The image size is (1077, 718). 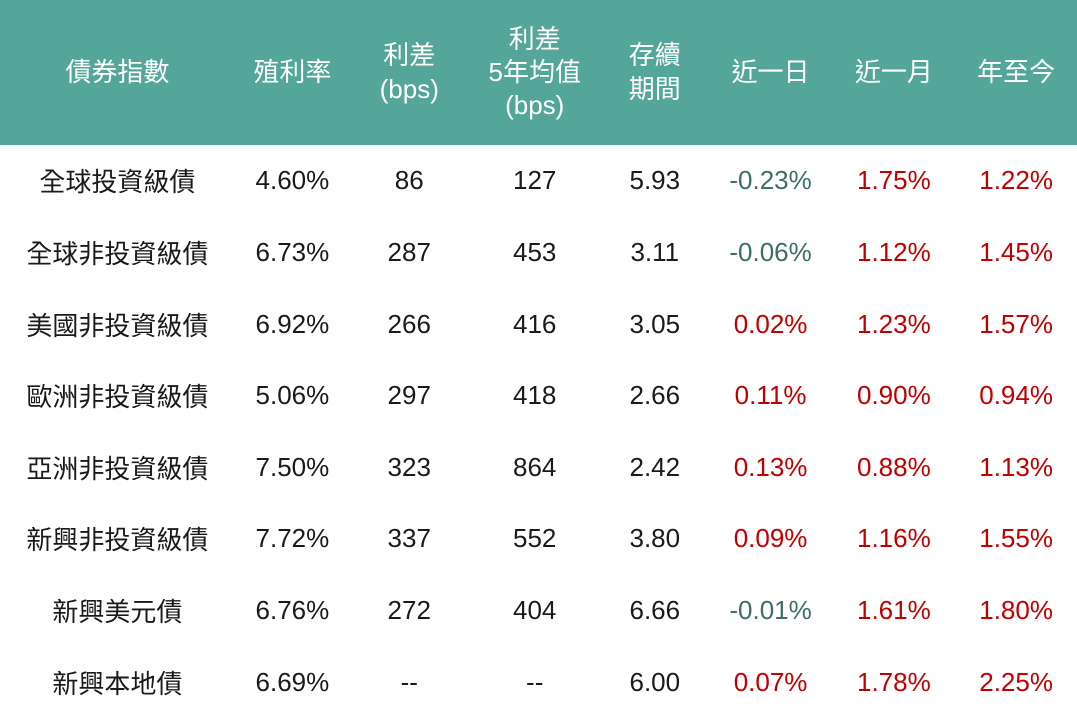 What do you see at coordinates (894, 181) in the screenshot?
I see `cell-chg-1m: 1.75%` at bounding box center [894, 181].